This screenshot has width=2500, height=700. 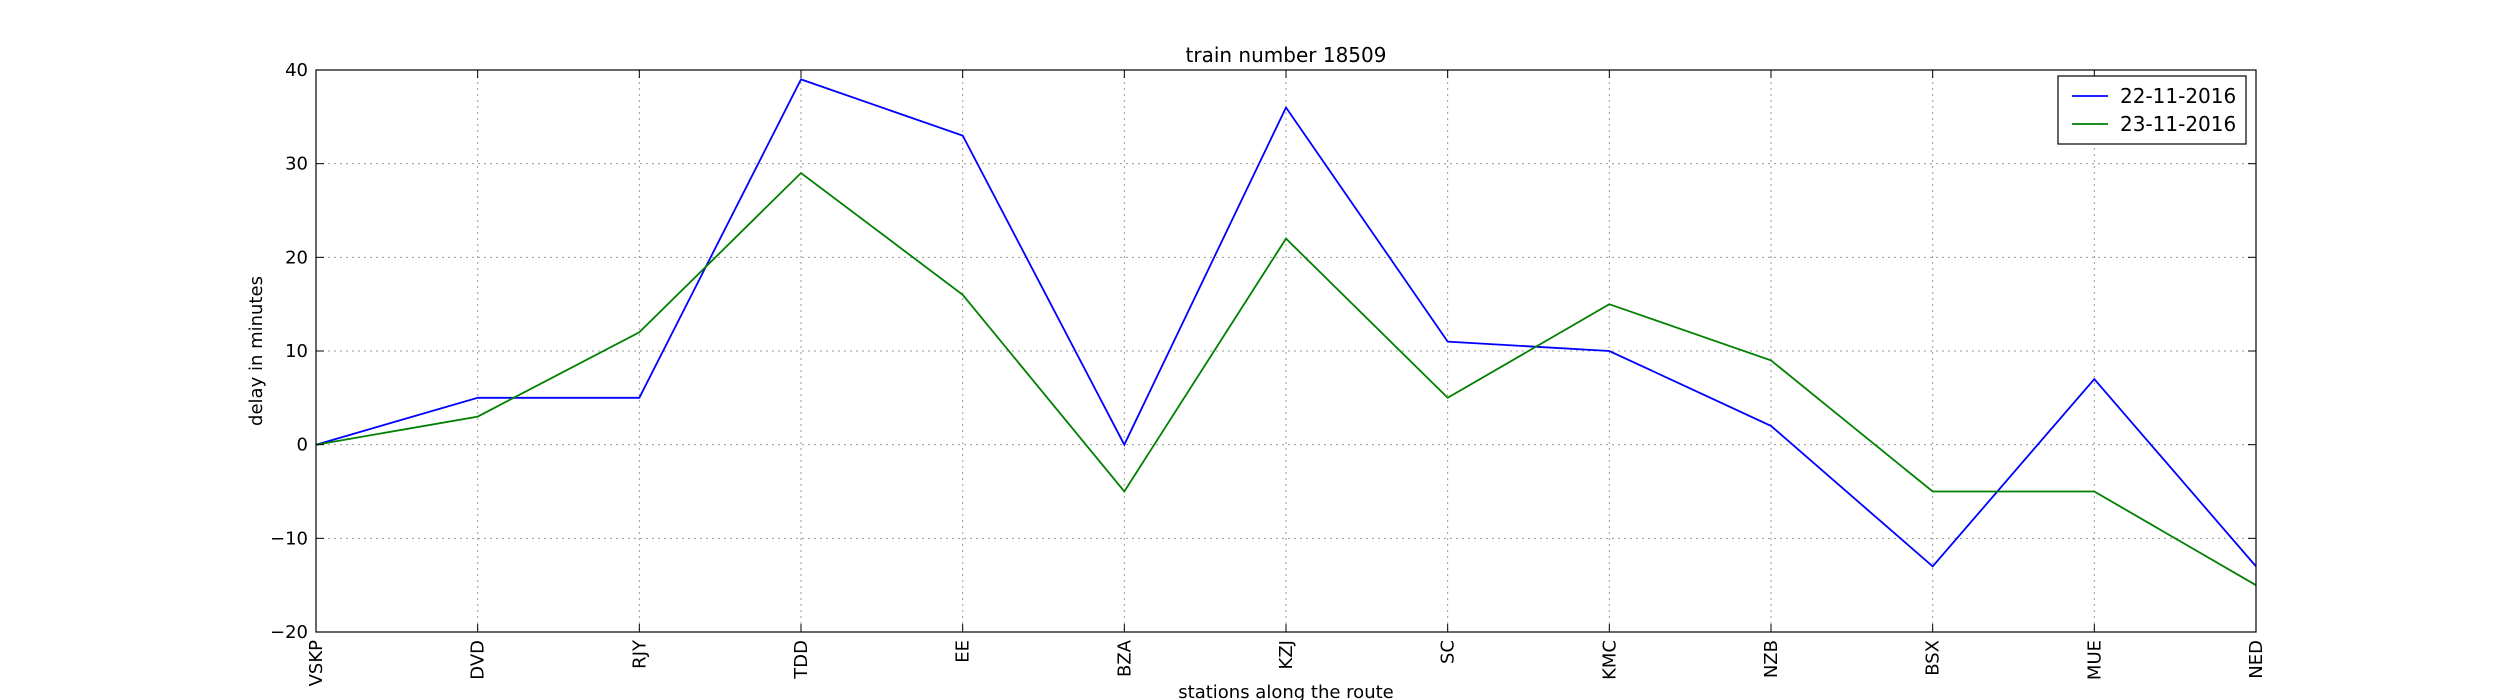 I want to click on x-axis-label: stations along the route, so click(x=1285, y=691).